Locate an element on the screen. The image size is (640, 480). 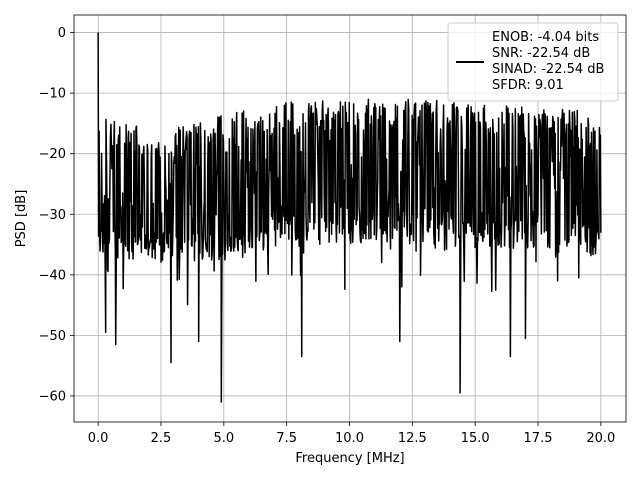
y-axis-label: PSD [dB] is located at coordinates (21, 219).